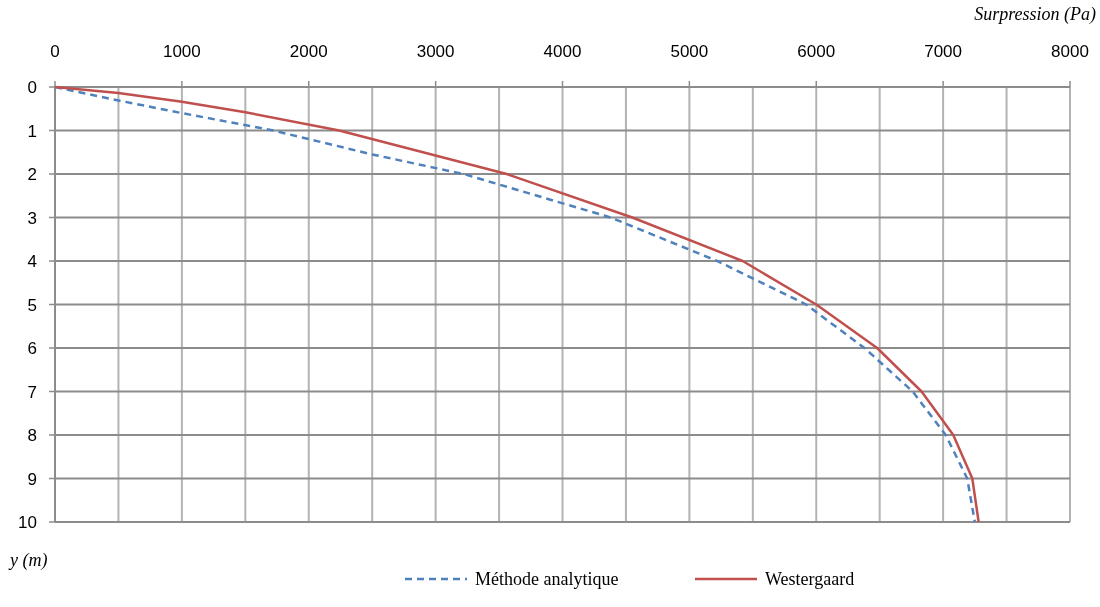 This screenshot has height=607, width=1100. Describe the element at coordinates (816, 51) in the screenshot. I see `x-tick-label: 6000` at that location.